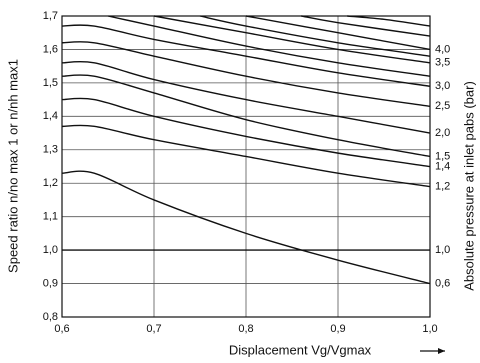 The image size is (480, 363). What do you see at coordinates (50, 83) in the screenshot?
I see `y-tick-label: 1,5` at bounding box center [50, 83].